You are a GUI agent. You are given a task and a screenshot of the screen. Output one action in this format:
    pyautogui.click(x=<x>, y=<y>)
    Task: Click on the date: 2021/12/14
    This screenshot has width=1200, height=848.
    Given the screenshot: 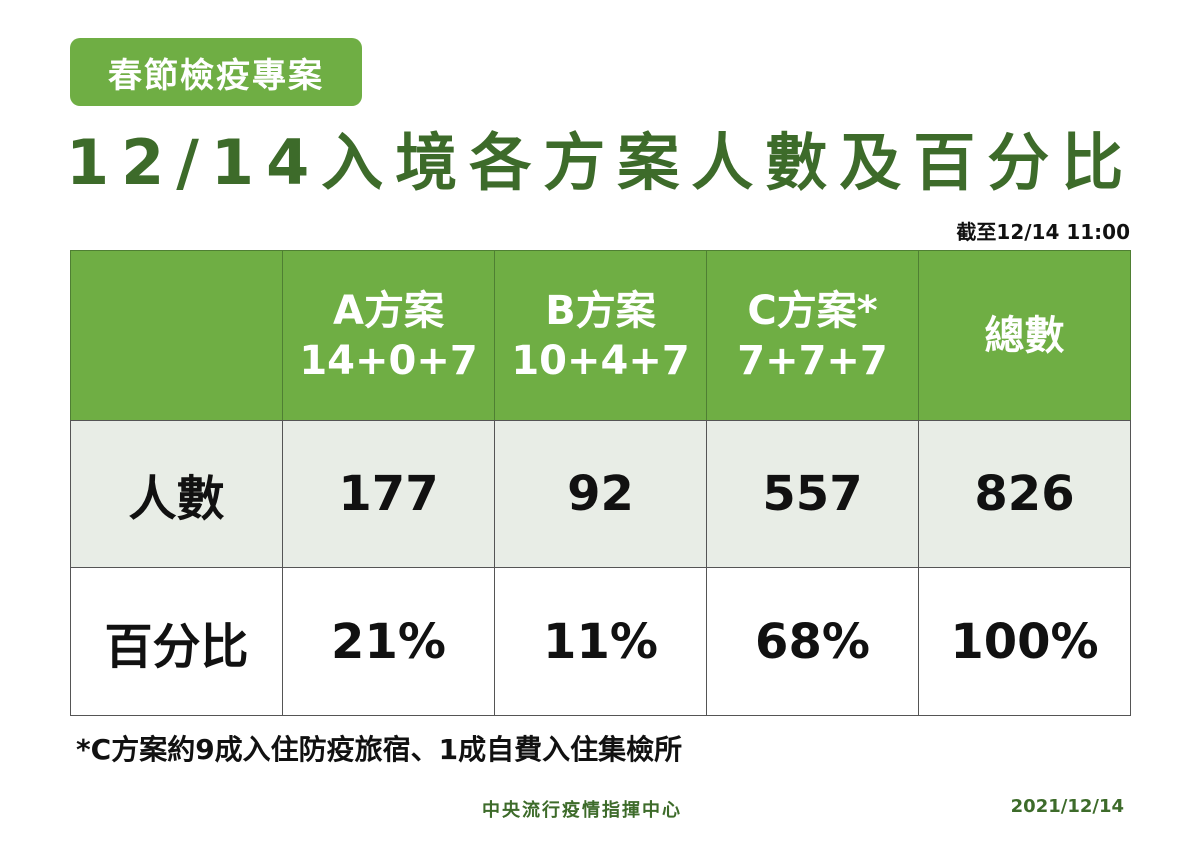 What is the action you would take?
    pyautogui.click(x=1067, y=806)
    